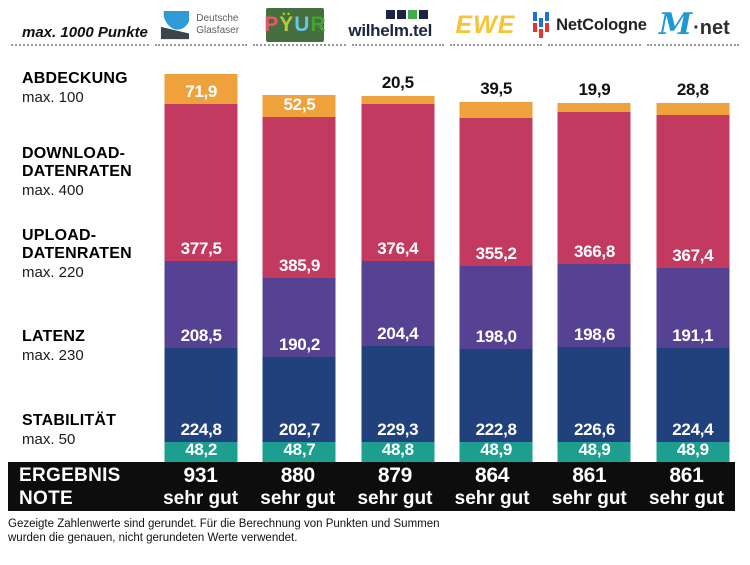 The image size is (750, 565). Describe the element at coordinates (496, 336) in the screenshot. I see `segment-value: 198,0` at that location.